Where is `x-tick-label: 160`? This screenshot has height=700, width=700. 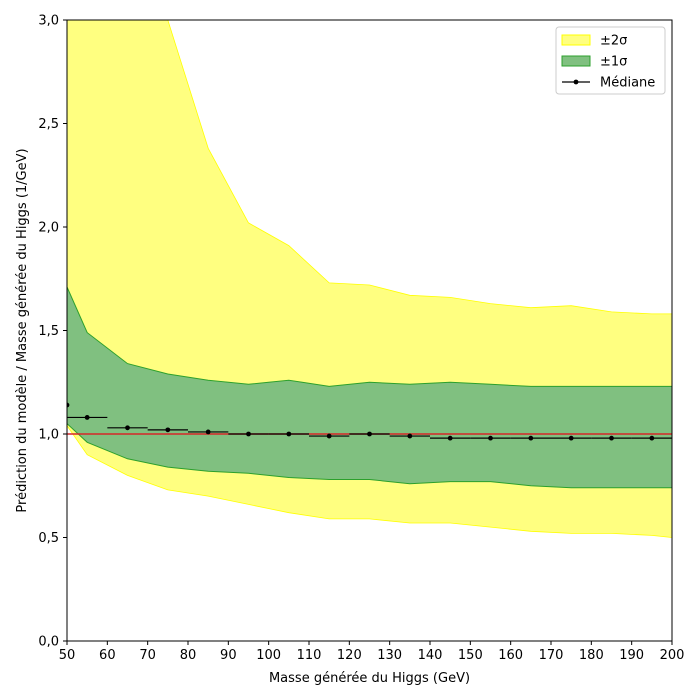 x-tick-label: 160 is located at coordinates (510, 655).